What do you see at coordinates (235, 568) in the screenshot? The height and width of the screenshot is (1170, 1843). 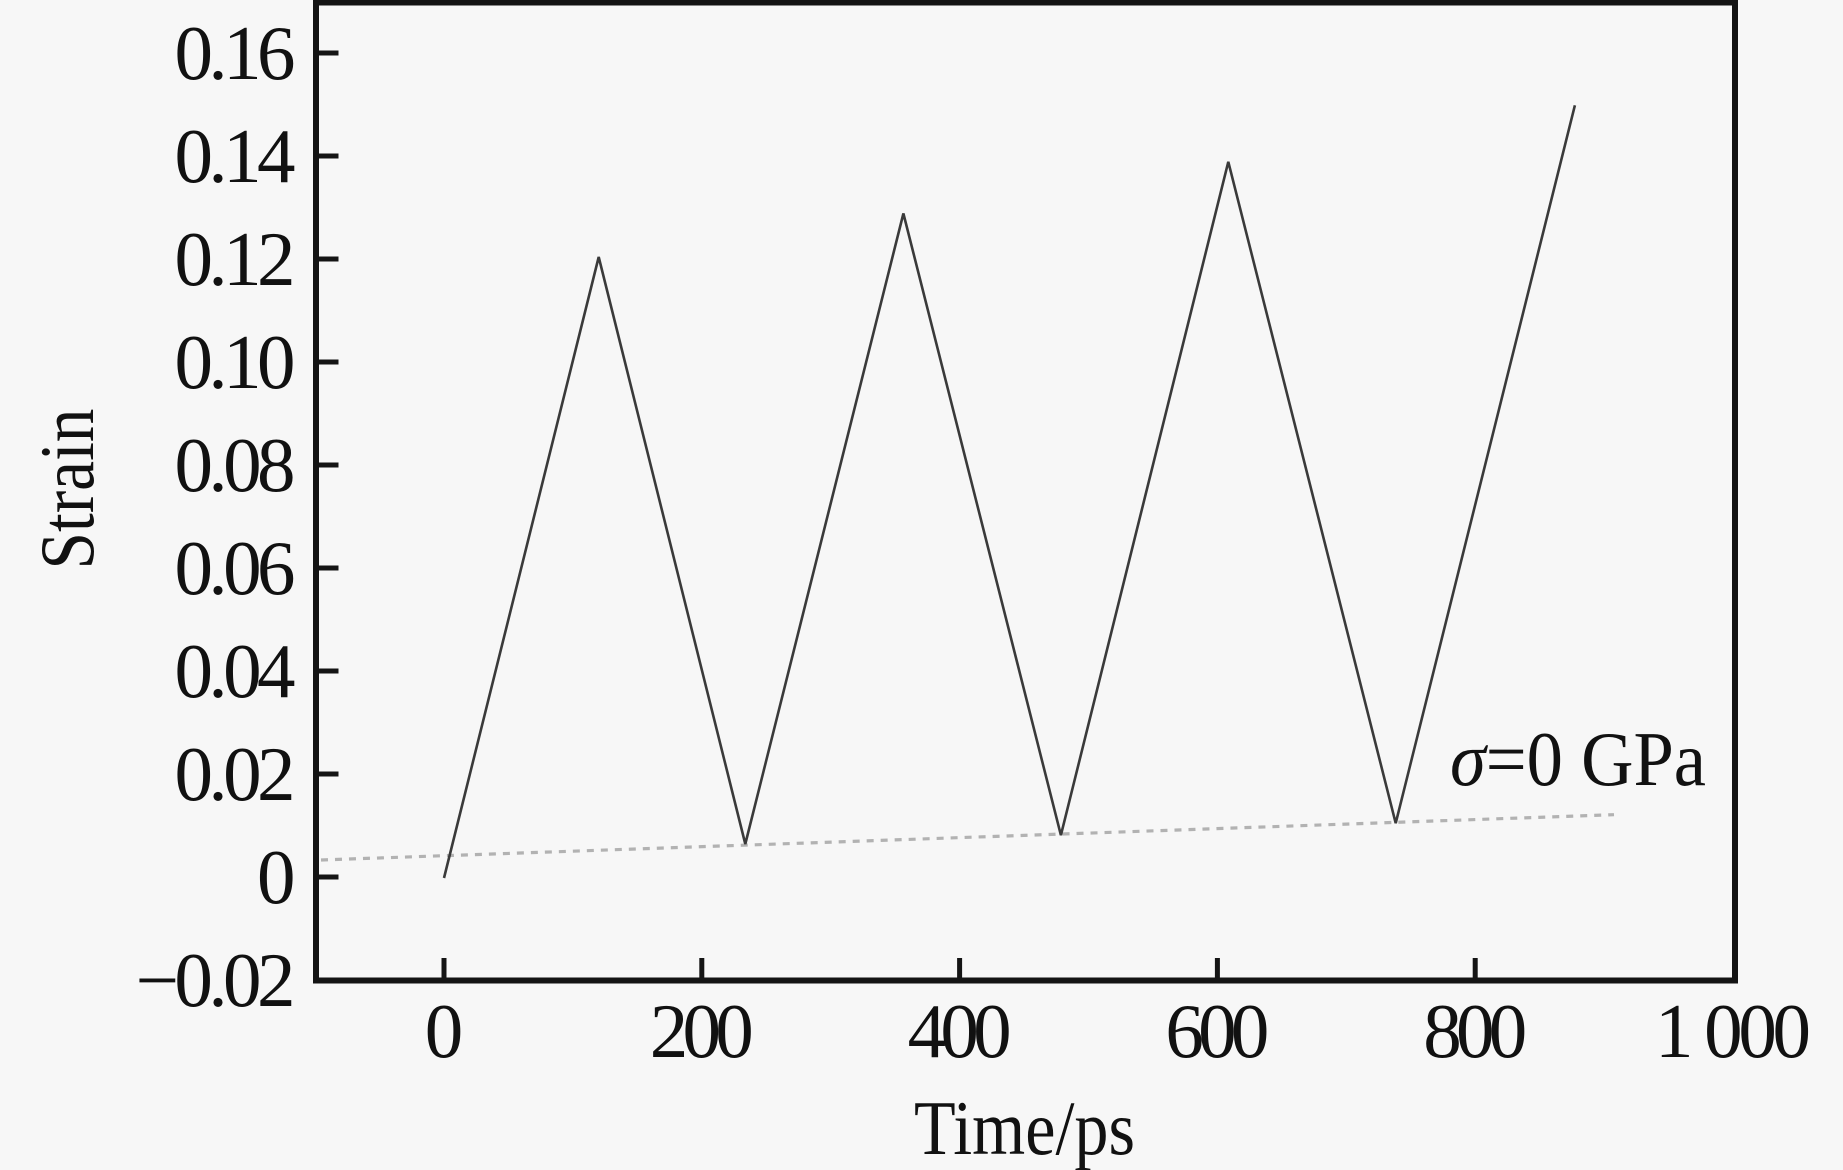 I see `svg-text: 0.06` at bounding box center [235, 568].